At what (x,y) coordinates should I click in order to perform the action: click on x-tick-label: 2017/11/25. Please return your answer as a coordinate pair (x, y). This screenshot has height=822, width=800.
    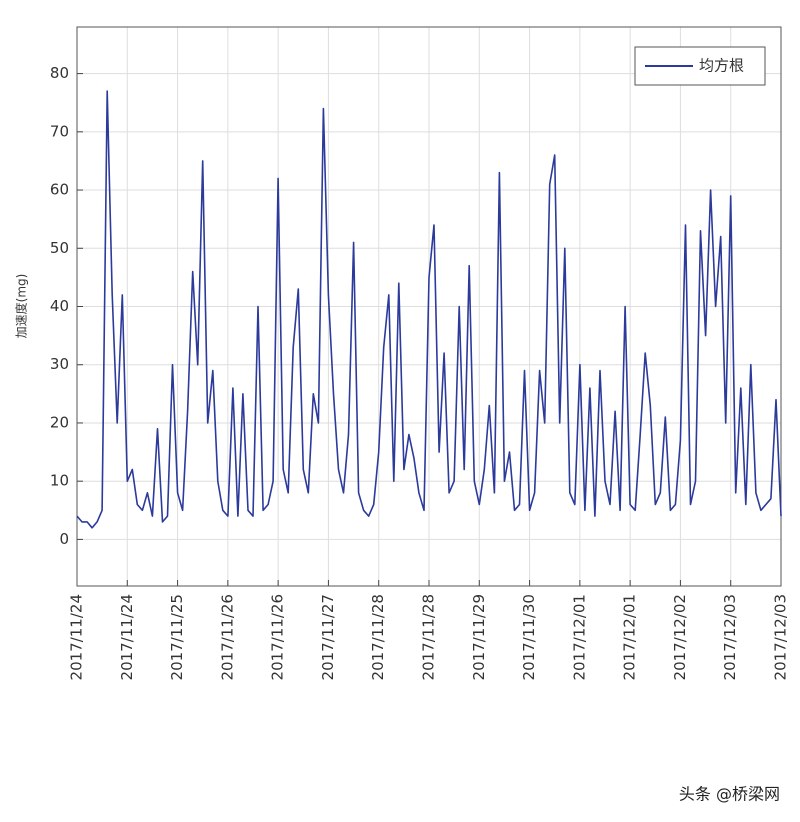
    Looking at the image, I should click on (177, 637).